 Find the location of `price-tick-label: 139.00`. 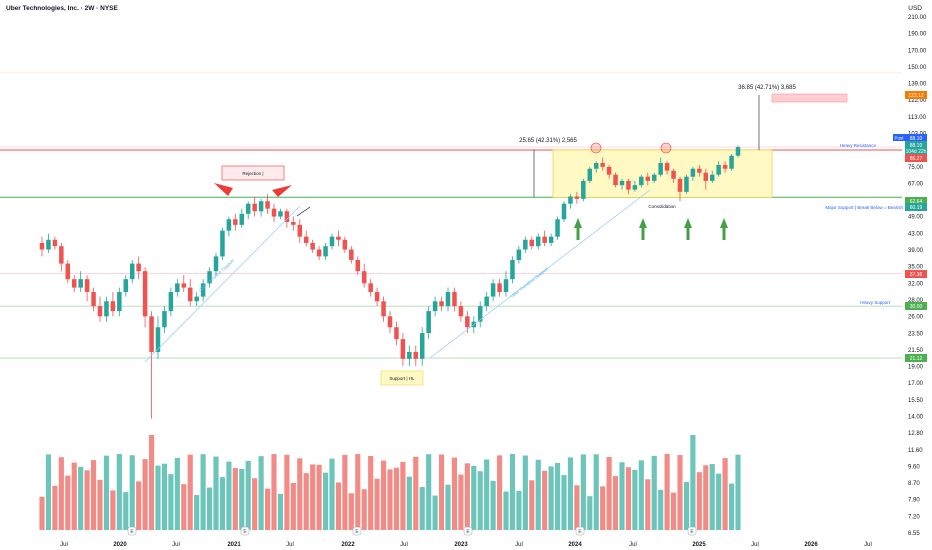

price-tick-label: 139.00 is located at coordinates (917, 85).